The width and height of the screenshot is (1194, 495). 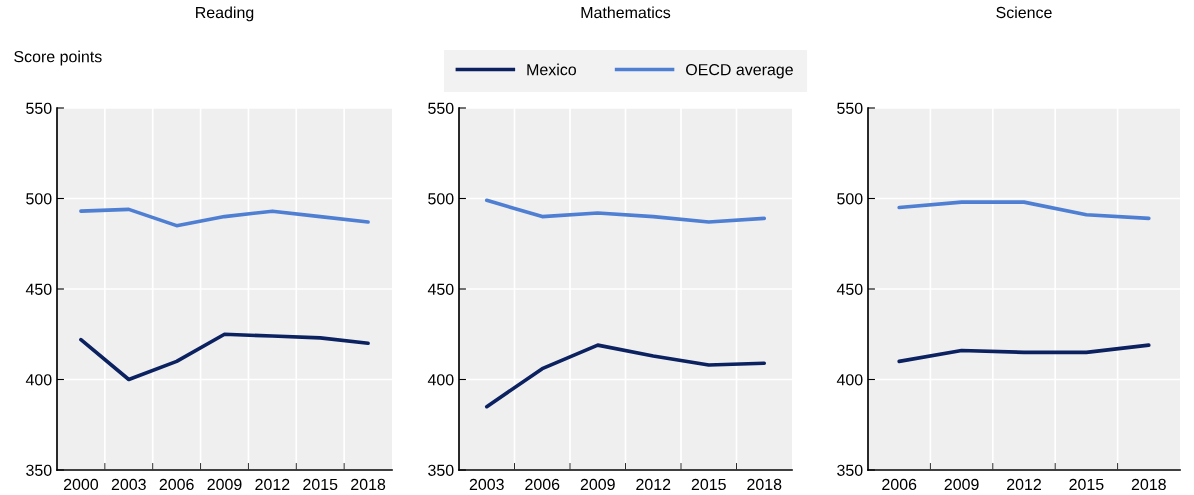 I want to click on chart-title: Mathematics, so click(x=626, y=12).